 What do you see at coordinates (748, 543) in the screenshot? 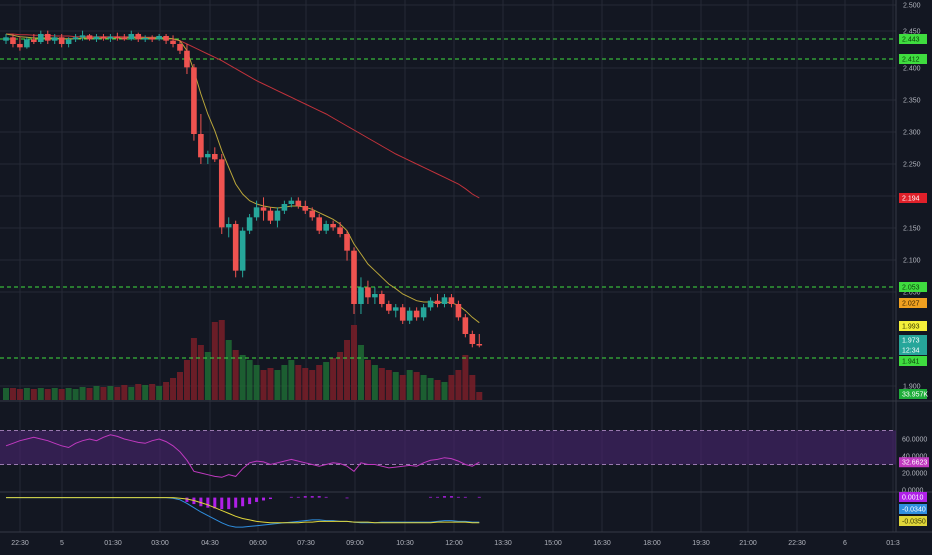
I see `time-tick-label: 21:00` at bounding box center [748, 543].